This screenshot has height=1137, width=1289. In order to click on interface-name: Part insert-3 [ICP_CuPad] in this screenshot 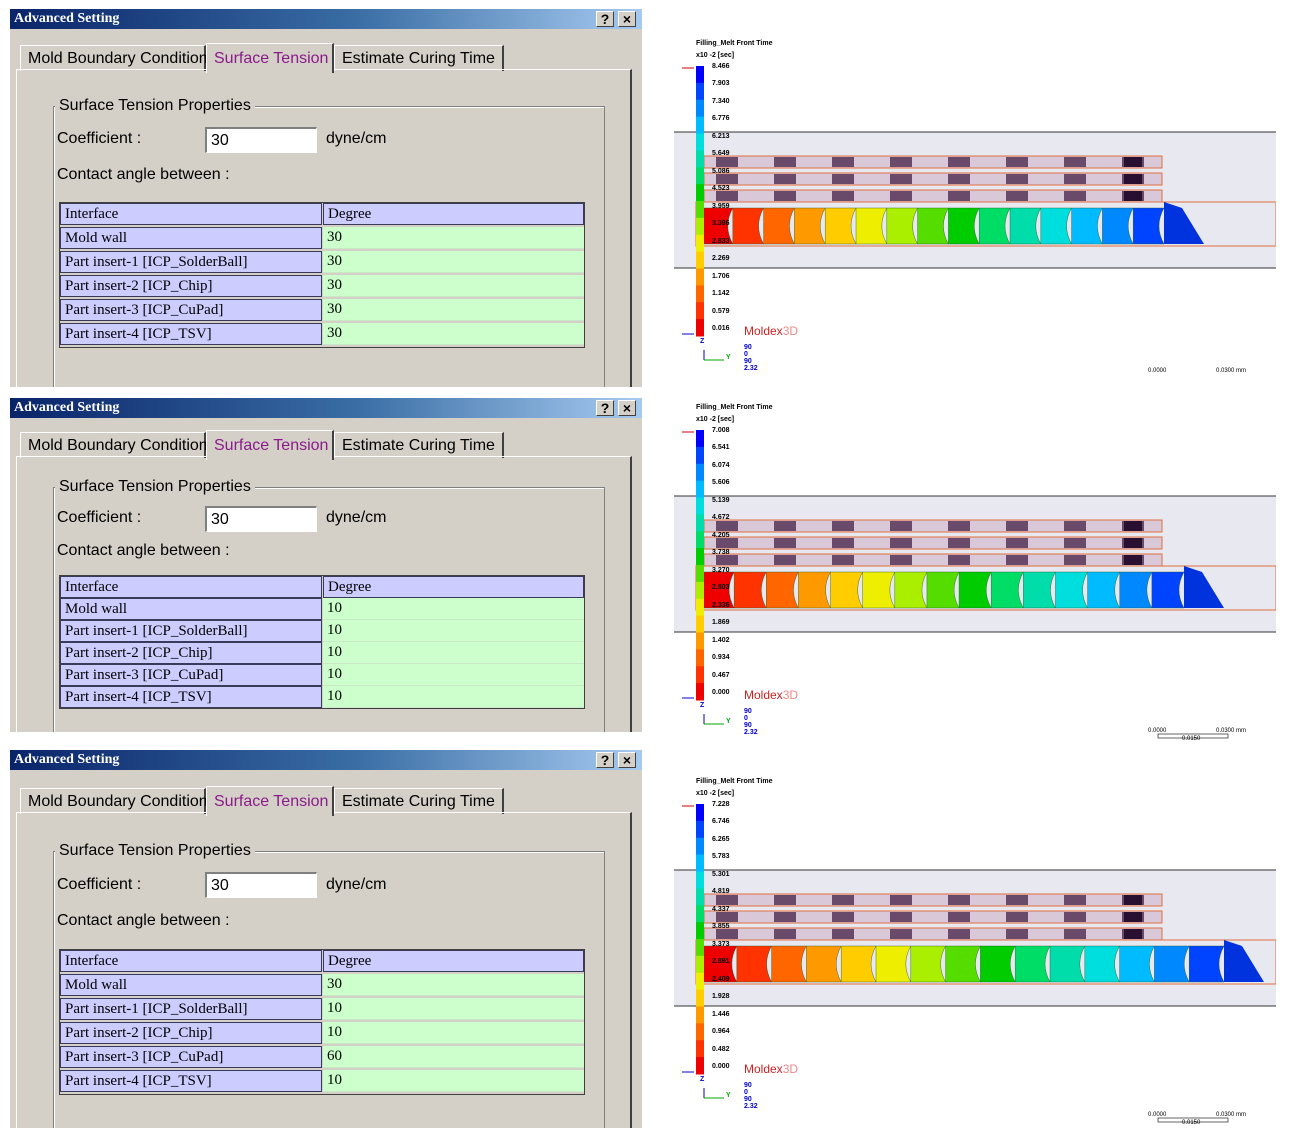, I will do `click(191, 675)`.